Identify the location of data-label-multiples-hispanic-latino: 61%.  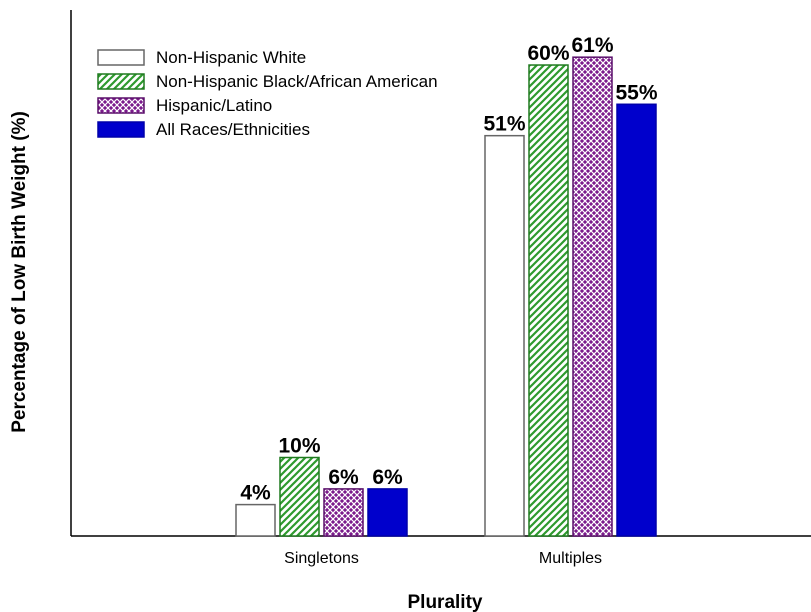
(592, 45).